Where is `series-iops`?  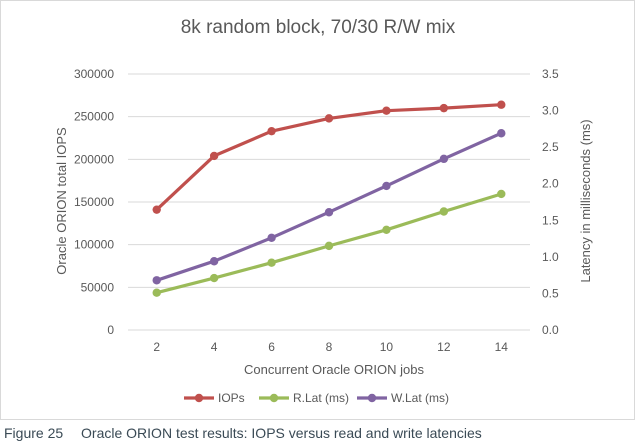
series-iops is located at coordinates (329, 157).